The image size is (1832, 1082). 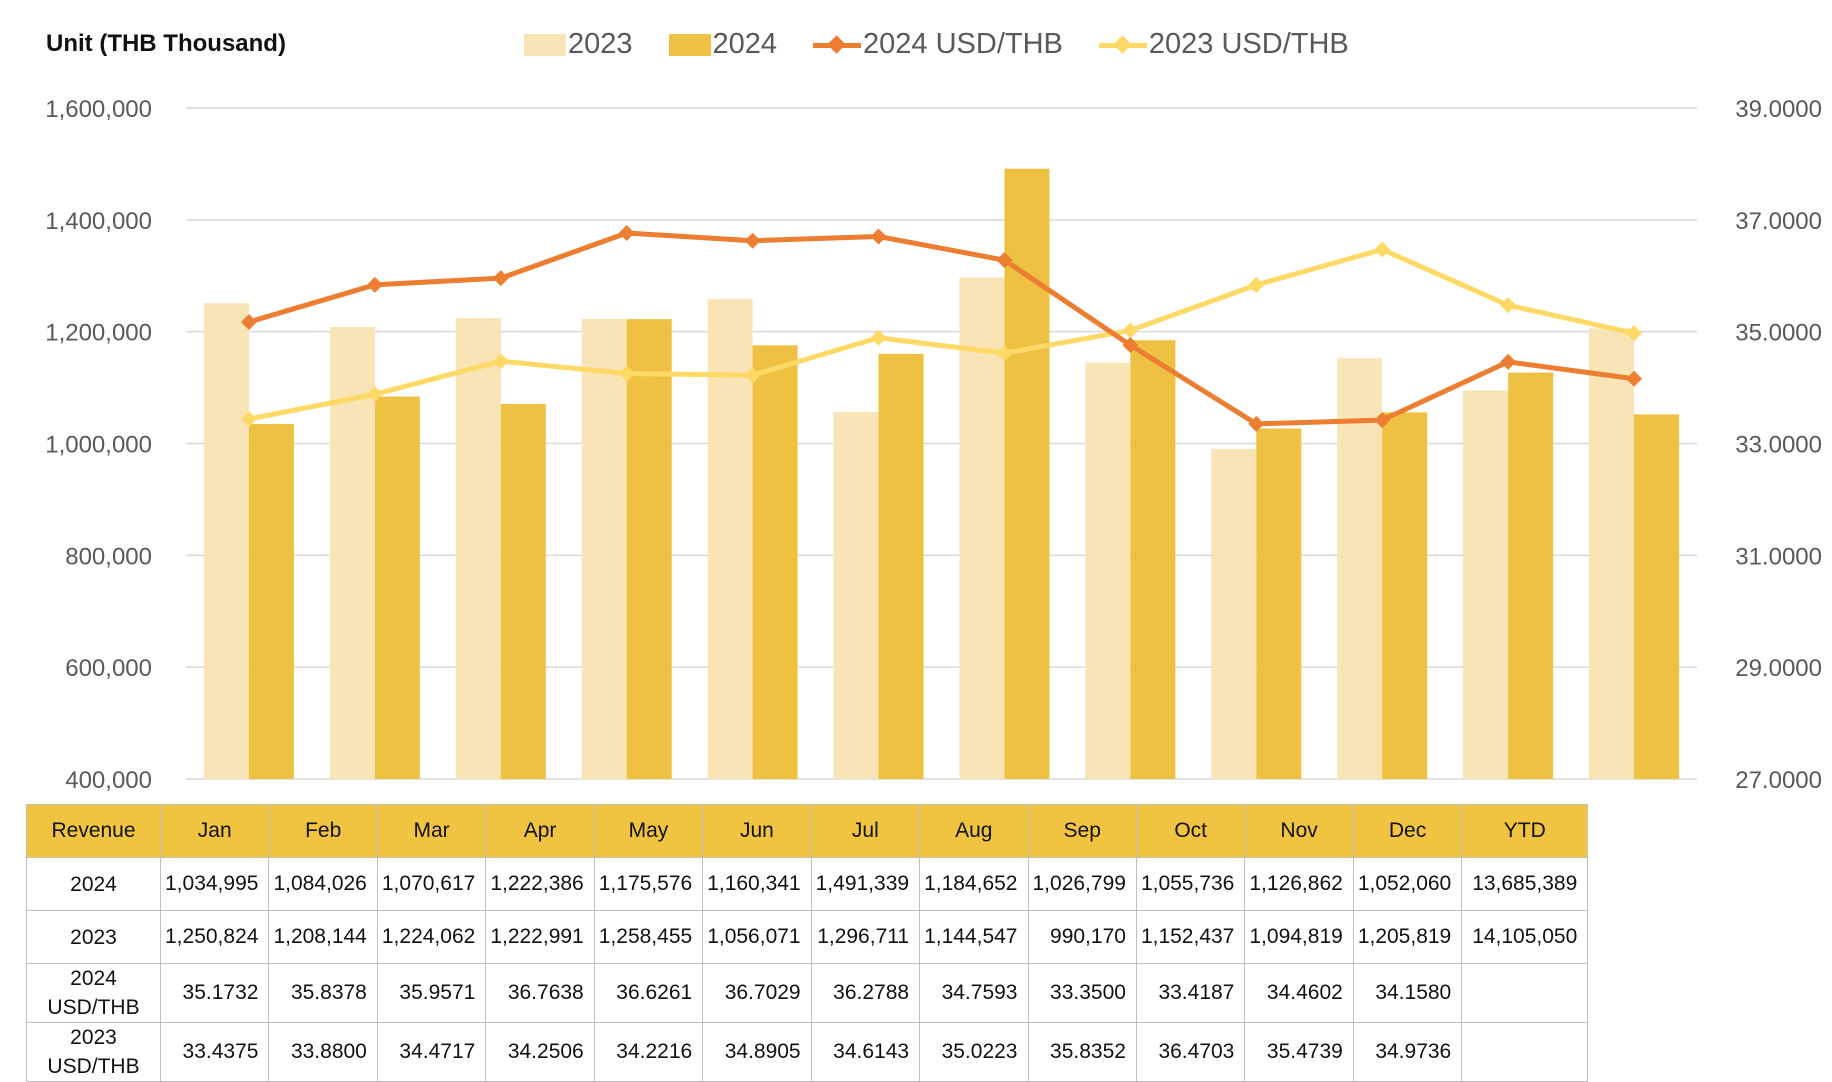 What do you see at coordinates (1508, 305) in the screenshot?
I see `marker-2023-usd-thb-nov` at bounding box center [1508, 305].